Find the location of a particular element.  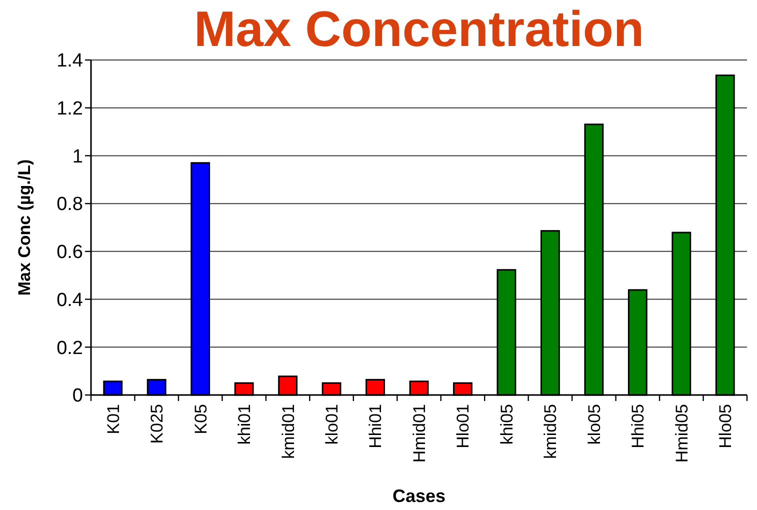

y-tick-label: 0 is located at coordinates (77, 396).